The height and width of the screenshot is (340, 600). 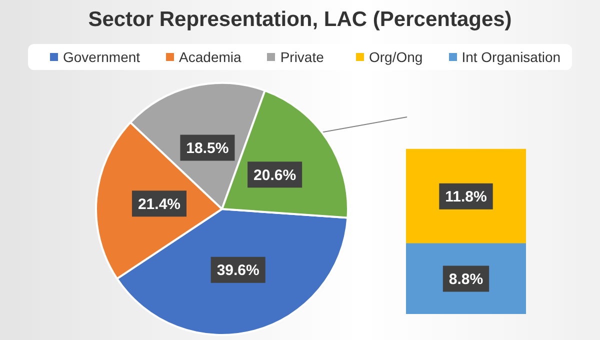 I want to click on data-label: 11.8%, so click(x=466, y=197).